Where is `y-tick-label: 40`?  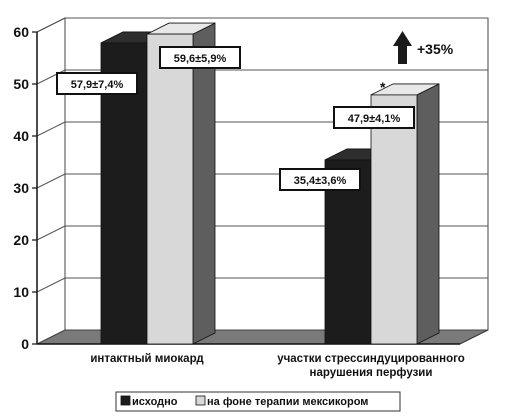 y-tick-label: 40 is located at coordinates (21, 136).